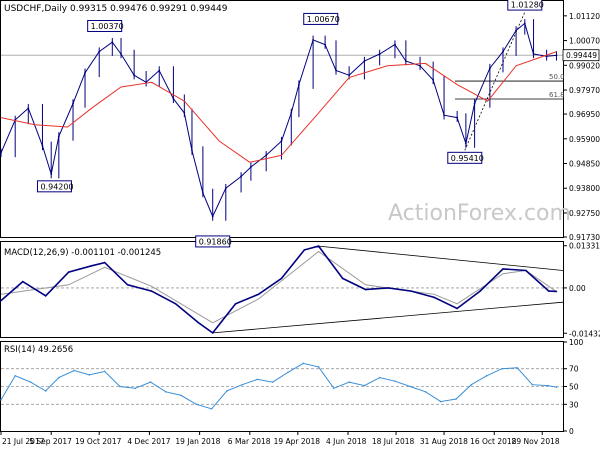 Image resolution: width=600 pixels, height=455 pixels. I want to click on x-tick-label: 18 Jul 2018, so click(393, 441).